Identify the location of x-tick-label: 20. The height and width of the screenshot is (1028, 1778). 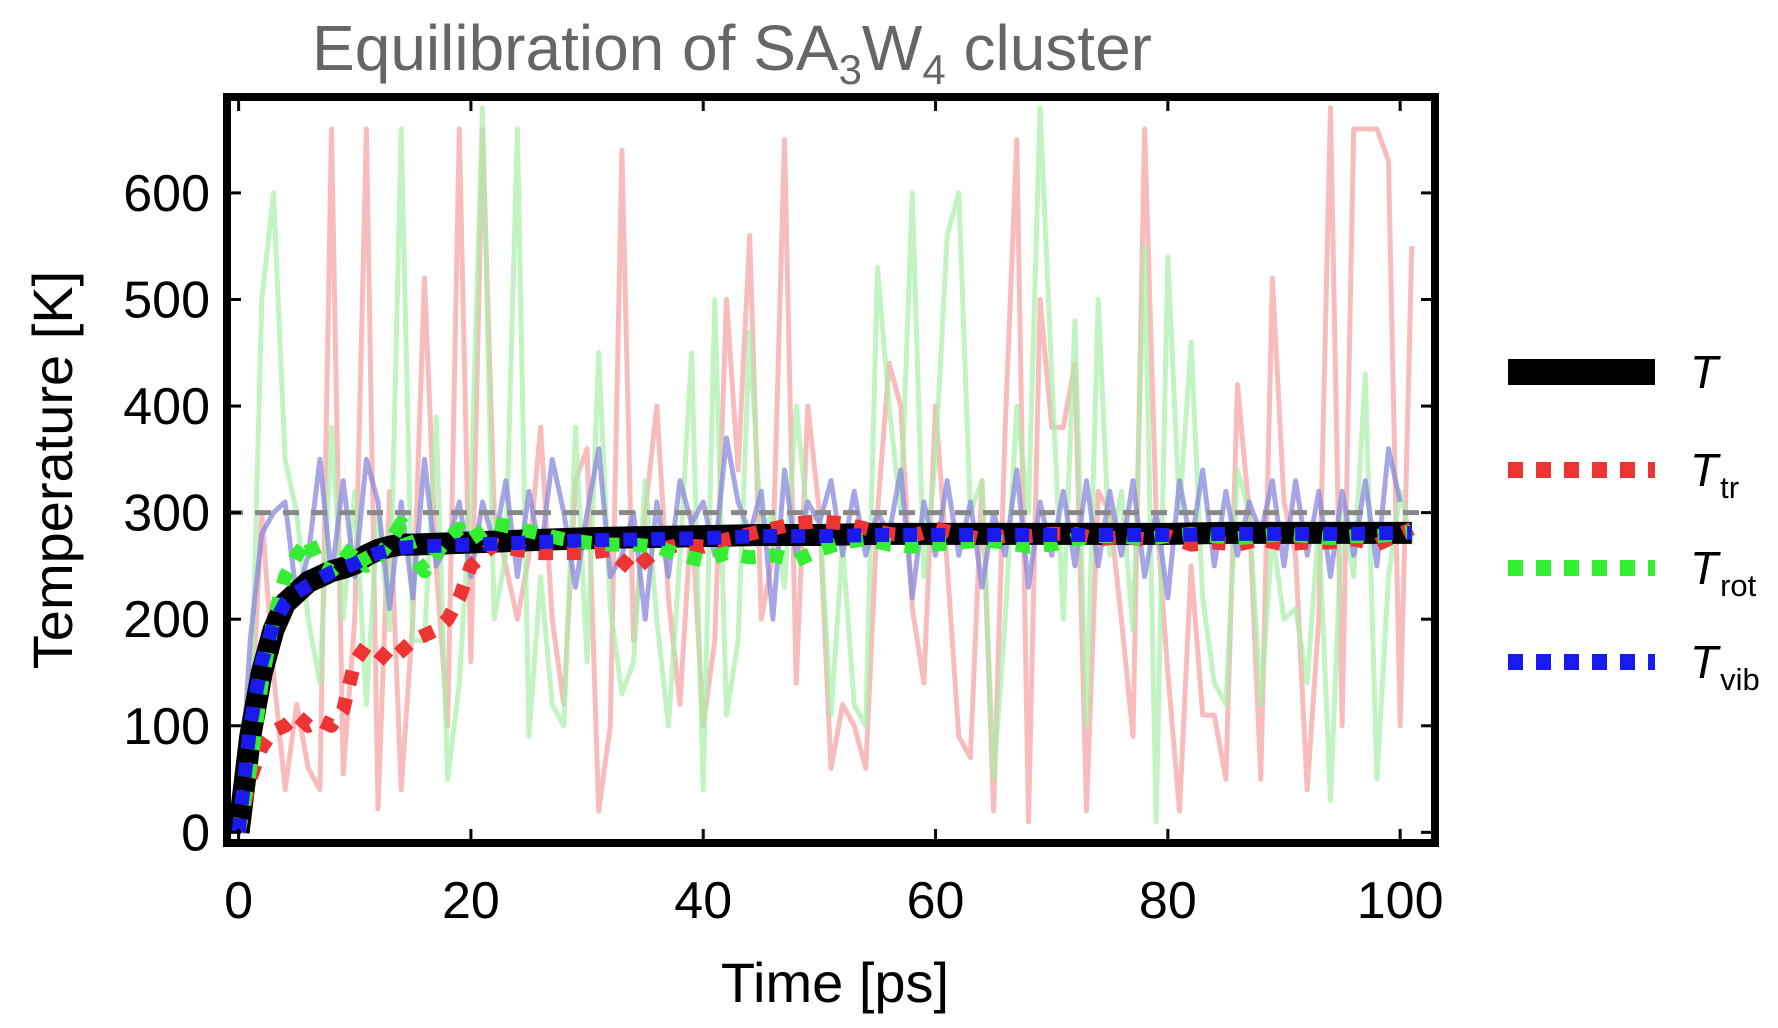
(471, 901).